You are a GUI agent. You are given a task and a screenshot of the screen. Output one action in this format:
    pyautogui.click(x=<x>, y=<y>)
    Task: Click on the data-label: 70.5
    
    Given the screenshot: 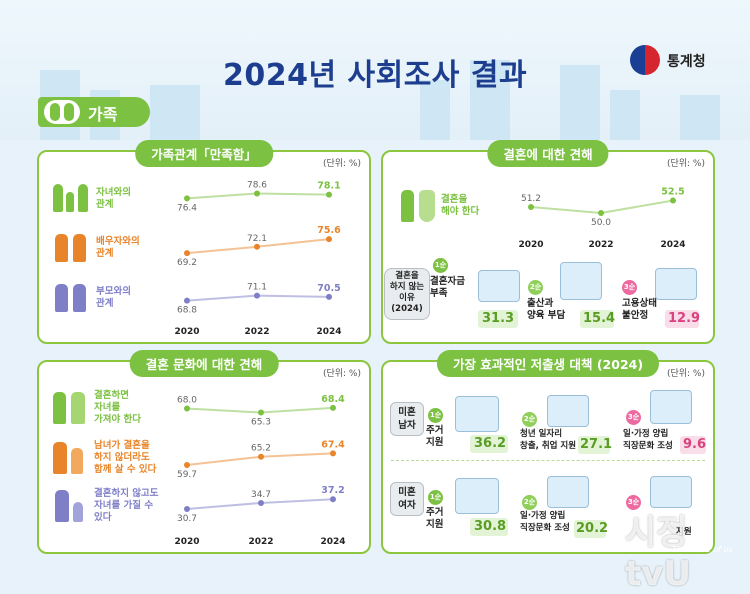 What is the action you would take?
    pyautogui.click(x=328, y=288)
    